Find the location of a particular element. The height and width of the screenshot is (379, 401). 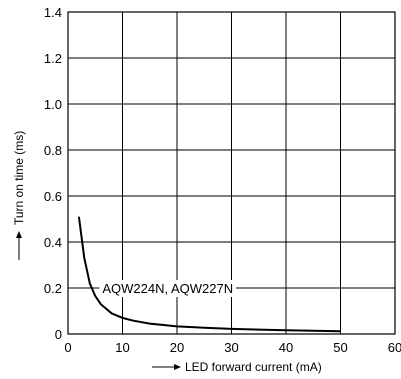

x-tick-label: 10 is located at coordinates (122, 347).